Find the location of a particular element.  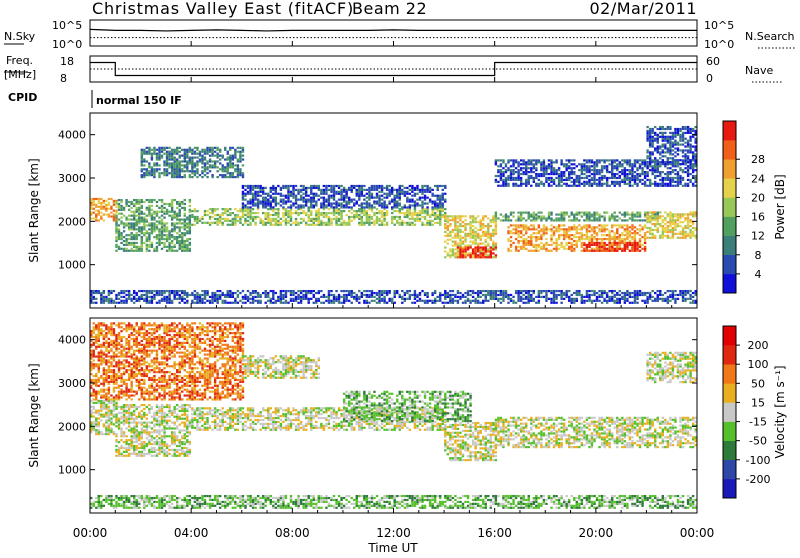

cpid-label: CPID is located at coordinates (22, 97).